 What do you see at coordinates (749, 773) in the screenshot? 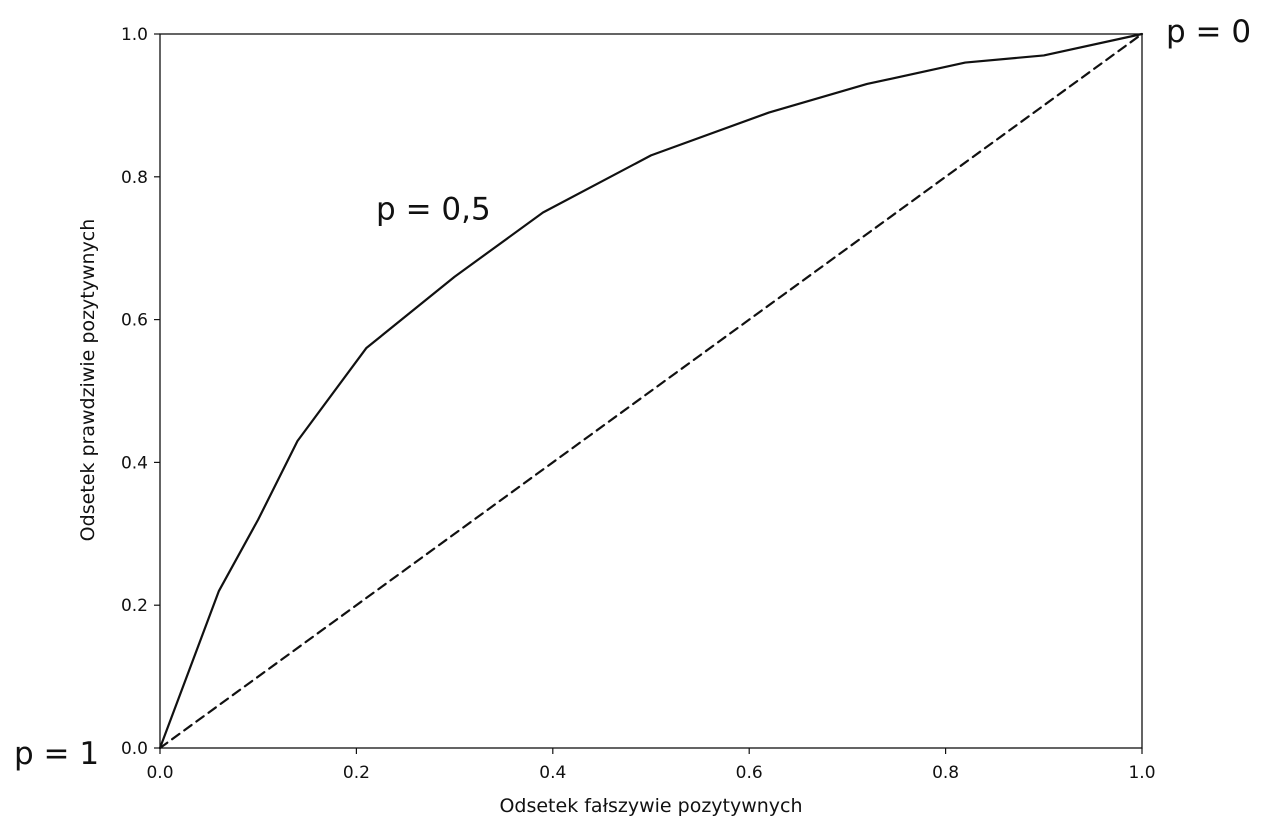
I see `x-tick-label: 0.6` at bounding box center [749, 773].